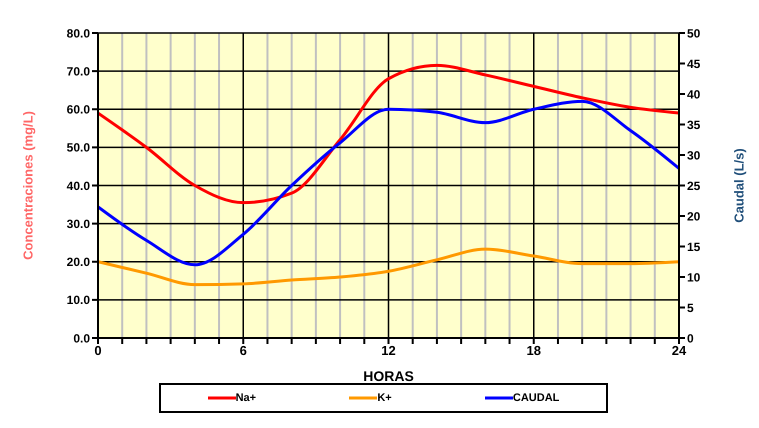 This screenshot has height=428, width=759. Describe the element at coordinates (243, 350) in the screenshot. I see `x-tick-label: 6` at that location.